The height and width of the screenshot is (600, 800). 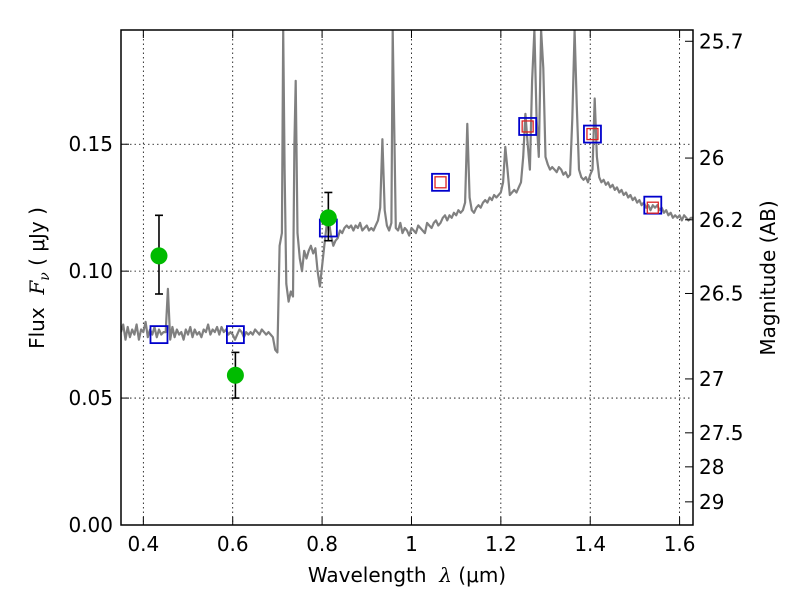 I want to click on mag-tick-label: 29, so click(x=711, y=502).